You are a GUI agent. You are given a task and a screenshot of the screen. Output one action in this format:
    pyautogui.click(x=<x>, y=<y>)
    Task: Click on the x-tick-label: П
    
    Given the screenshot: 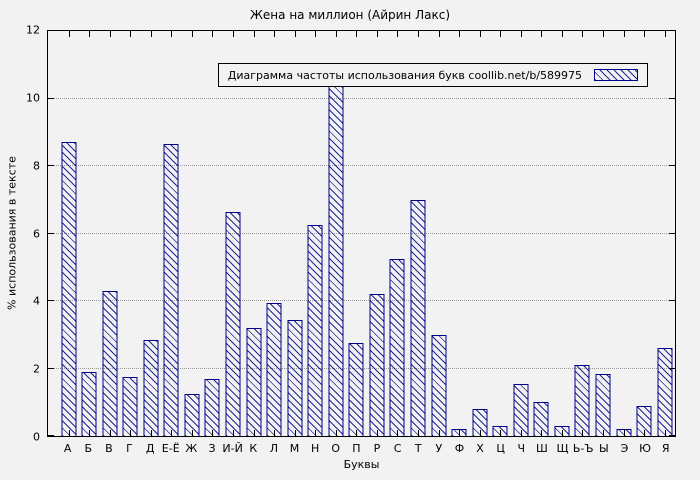 What is the action you would take?
    pyautogui.click(x=356, y=448)
    